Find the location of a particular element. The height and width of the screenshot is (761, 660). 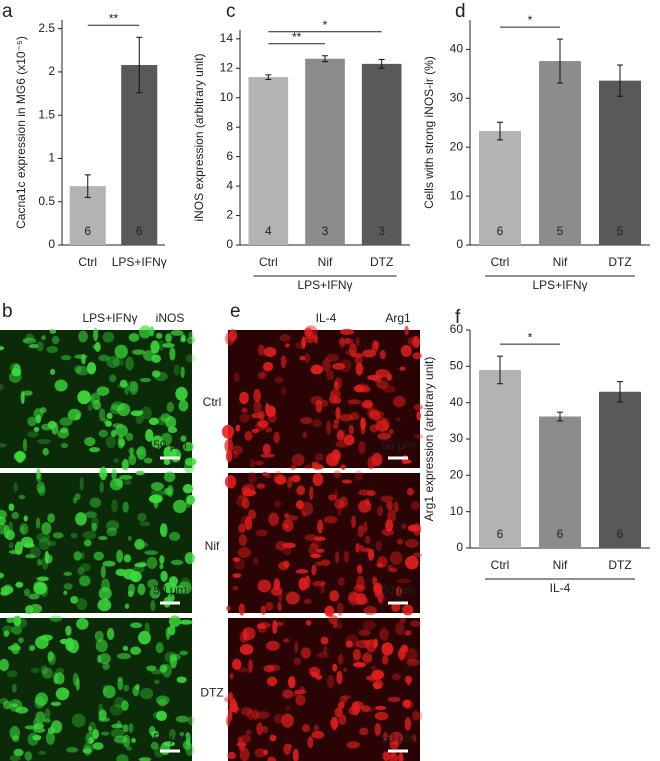

y-tick-label: 0 is located at coordinates (459, 244).